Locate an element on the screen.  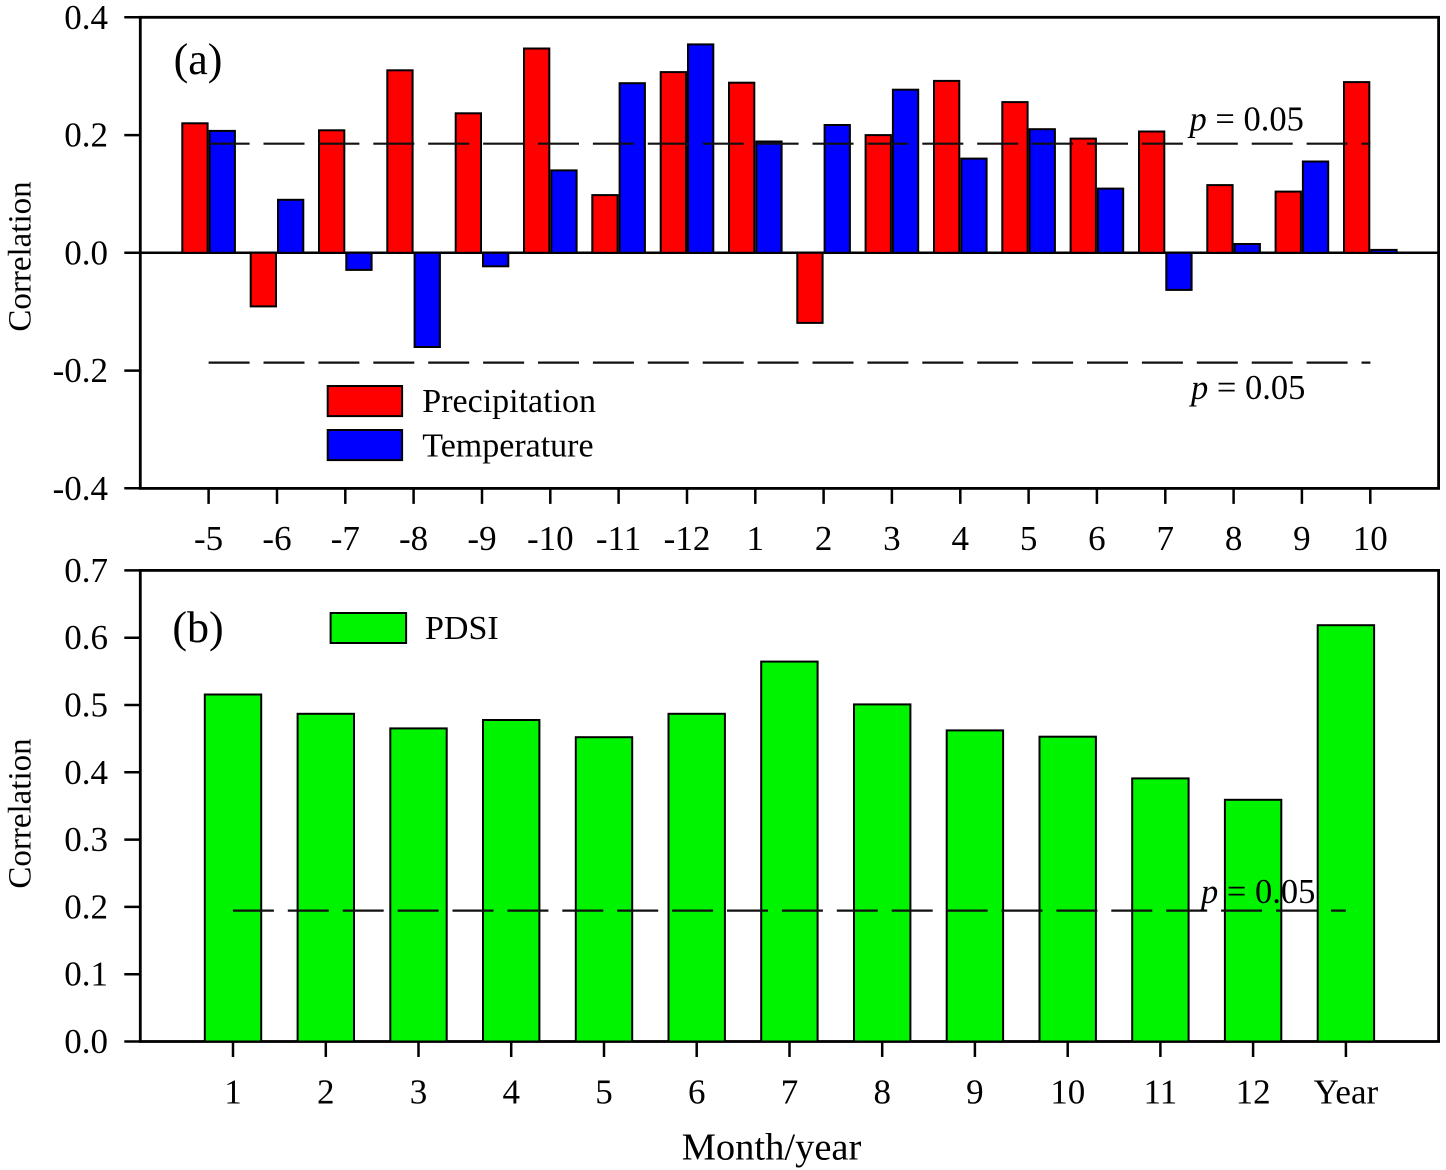
svg-text: -6 is located at coordinates (276, 538).